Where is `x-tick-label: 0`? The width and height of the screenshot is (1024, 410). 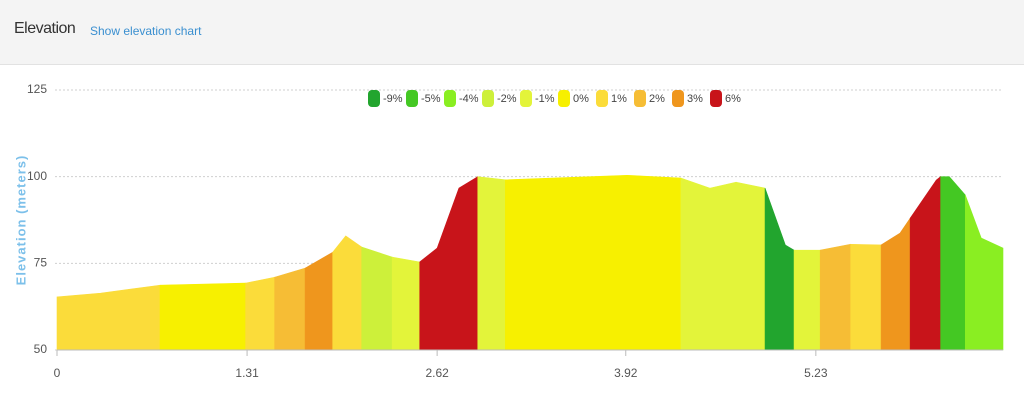
x-tick-label: 0 is located at coordinates (57, 373).